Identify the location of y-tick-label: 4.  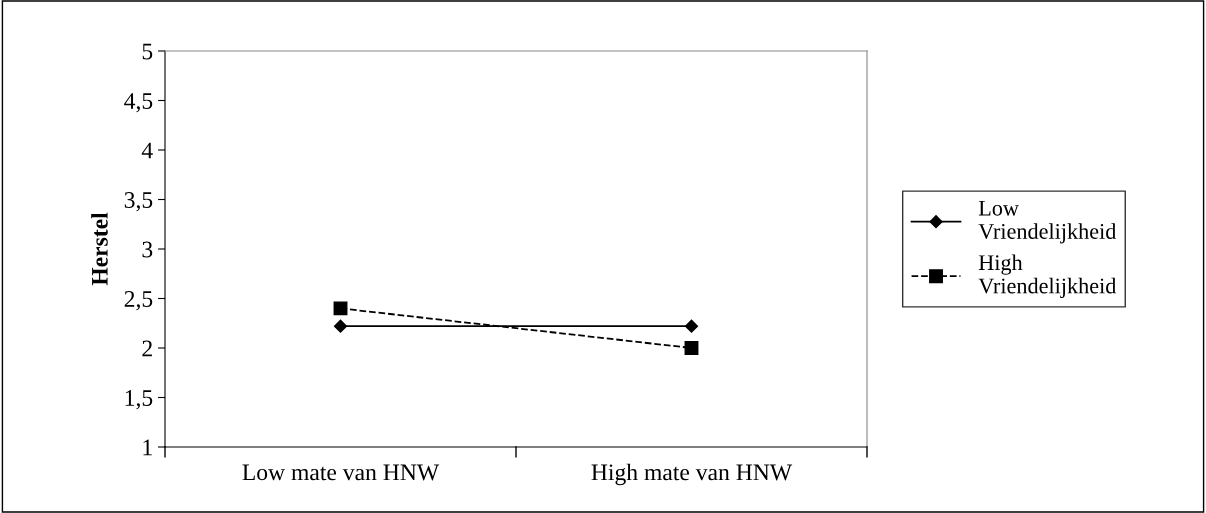
(147, 150).